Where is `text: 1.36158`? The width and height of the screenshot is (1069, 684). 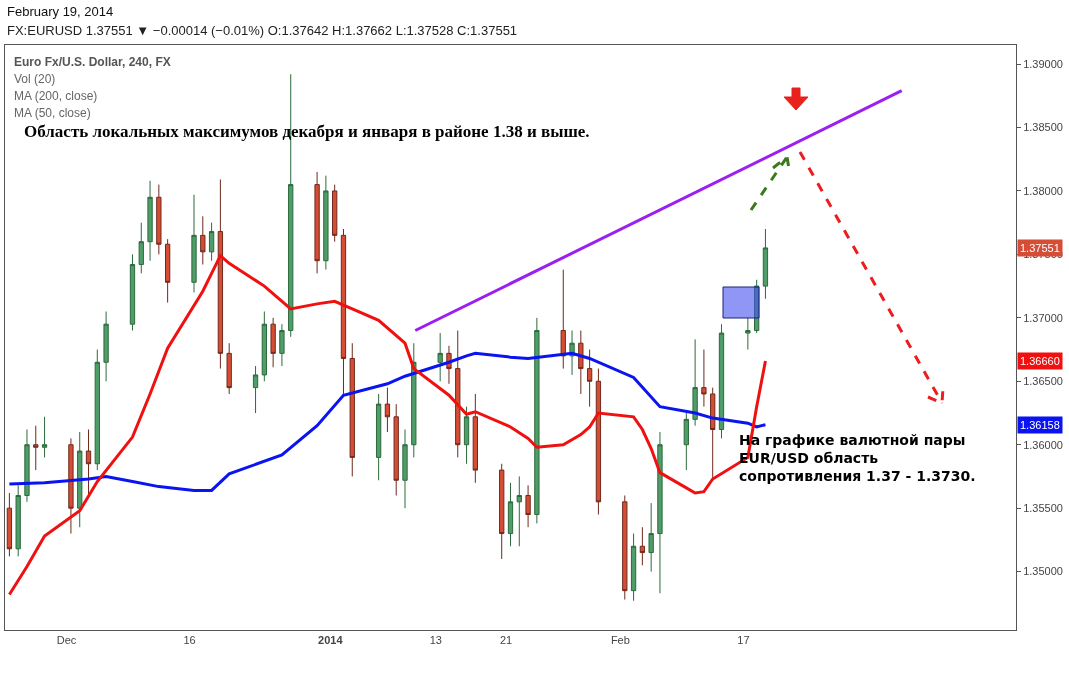
text: 1.36158 is located at coordinates (1040, 425).